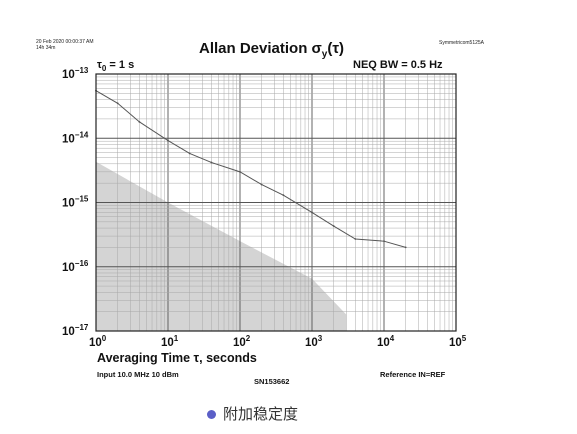 The width and height of the screenshot is (577, 434). What do you see at coordinates (104, 69) in the screenshot?
I see `tau0-subscript: 0` at bounding box center [104, 69].